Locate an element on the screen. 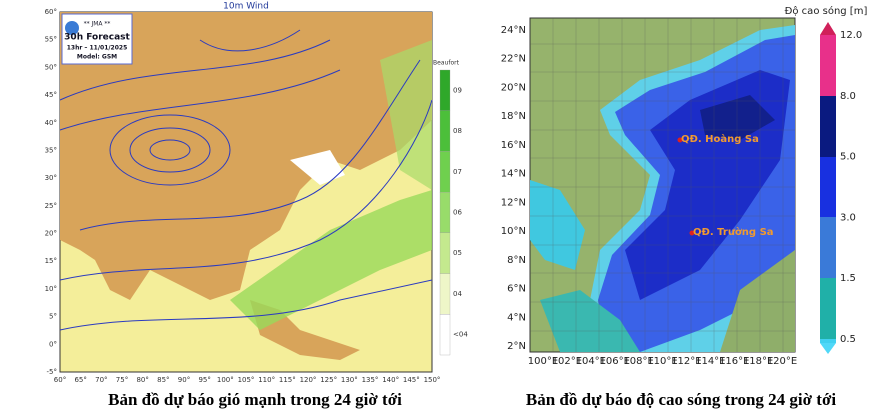  lon-label: 104°E is located at coordinates (591, 361).